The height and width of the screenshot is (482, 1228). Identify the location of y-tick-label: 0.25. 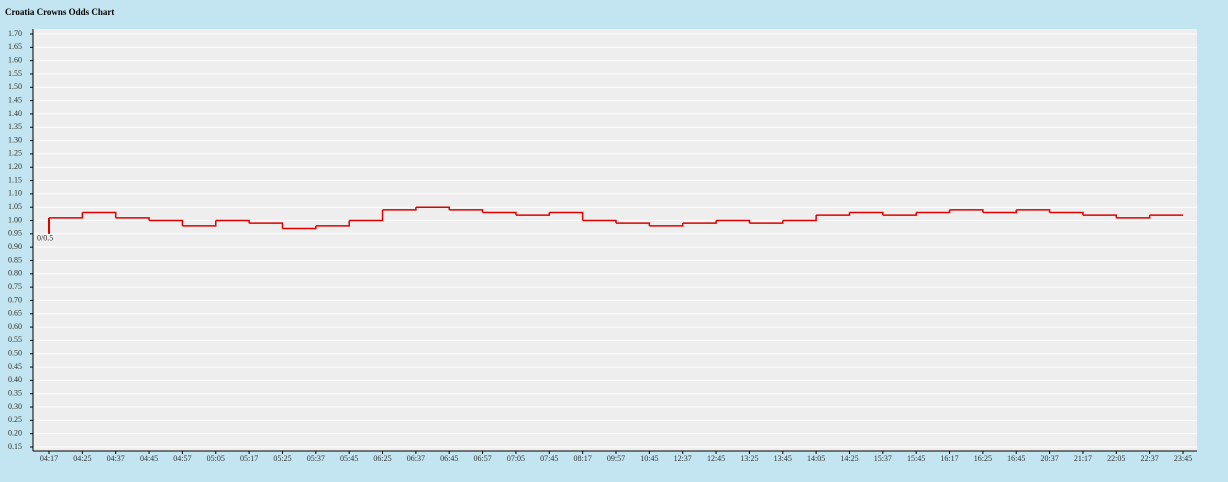
(15, 419).